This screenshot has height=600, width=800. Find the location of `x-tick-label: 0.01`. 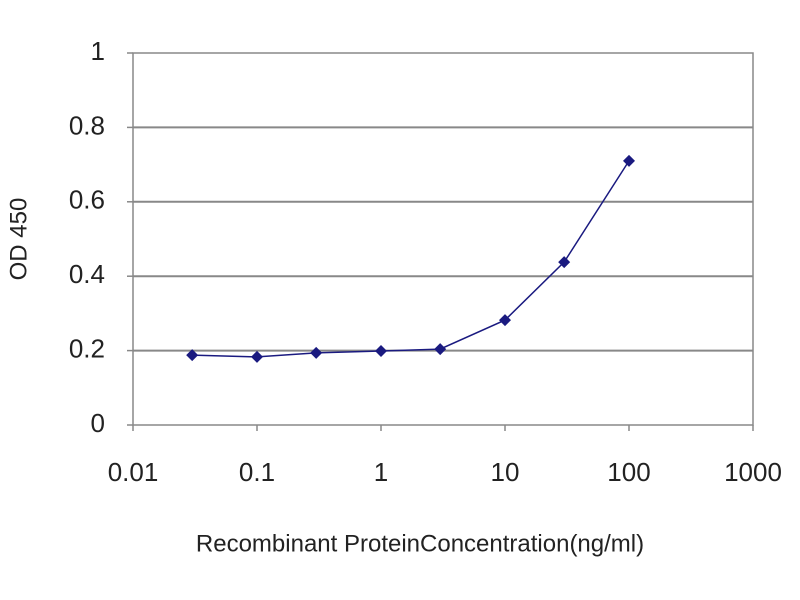

x-tick-label: 0.01 is located at coordinates (133, 472).